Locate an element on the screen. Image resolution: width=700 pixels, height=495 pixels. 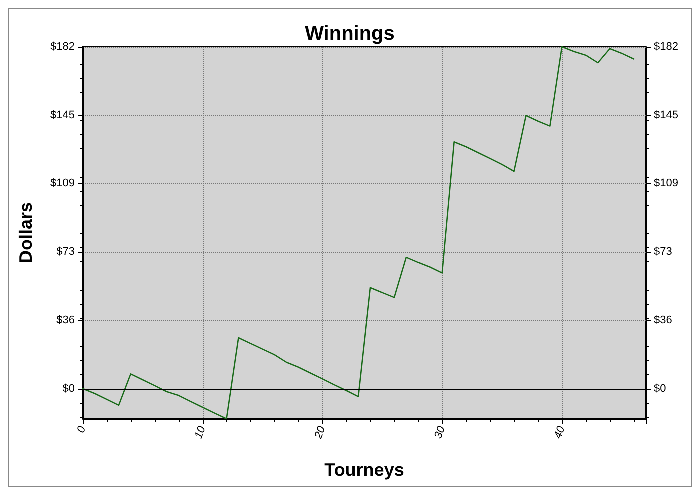
y2-tick-label: $73 is located at coordinates (663, 252).